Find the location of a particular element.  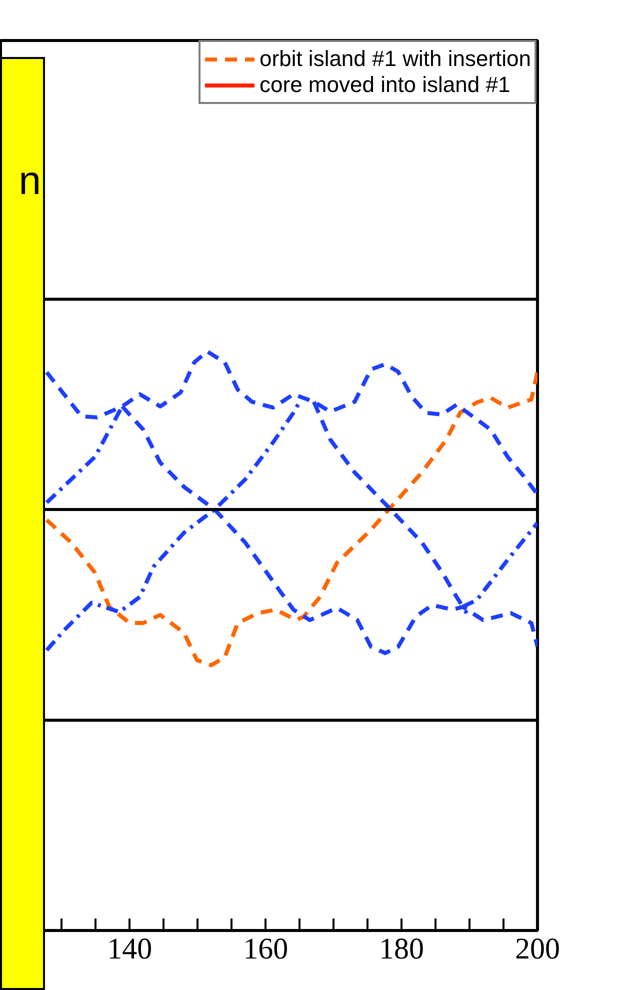

legend-label: orbit island #1 with insertion is located at coordinates (395, 59).